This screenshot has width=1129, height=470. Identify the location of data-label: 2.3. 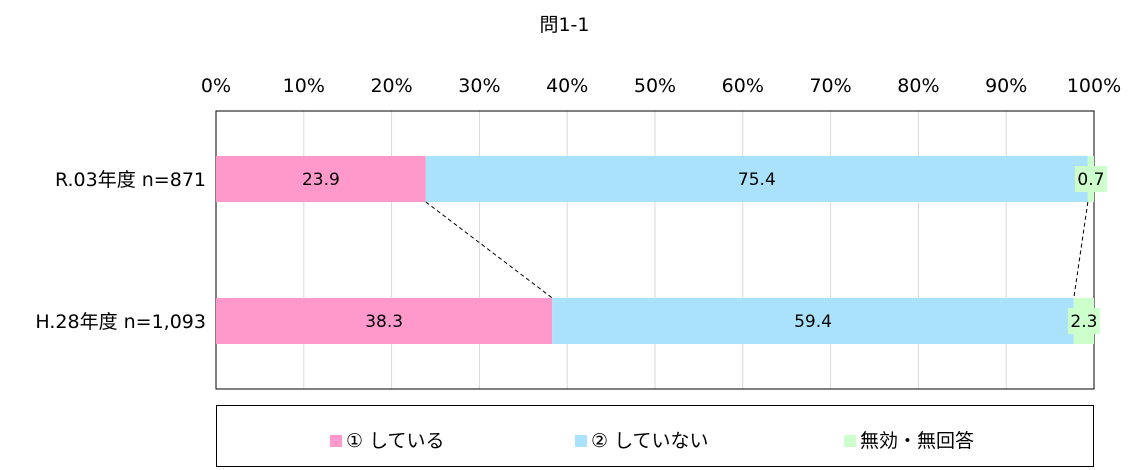
(1083, 322).